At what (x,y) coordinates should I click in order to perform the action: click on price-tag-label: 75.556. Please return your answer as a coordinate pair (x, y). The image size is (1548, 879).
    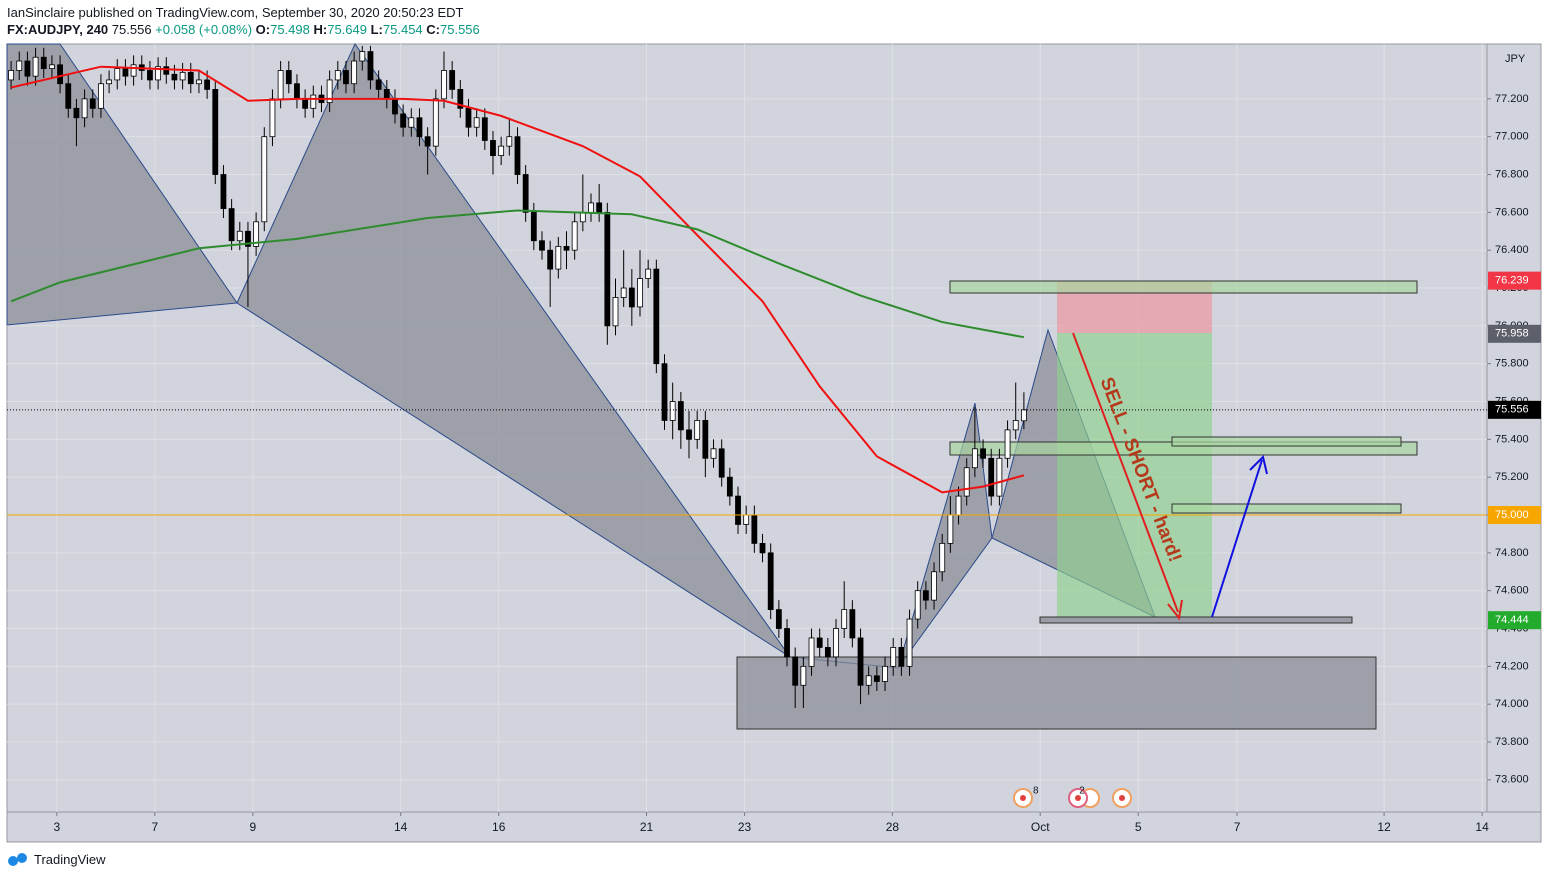
    Looking at the image, I should click on (1512, 410).